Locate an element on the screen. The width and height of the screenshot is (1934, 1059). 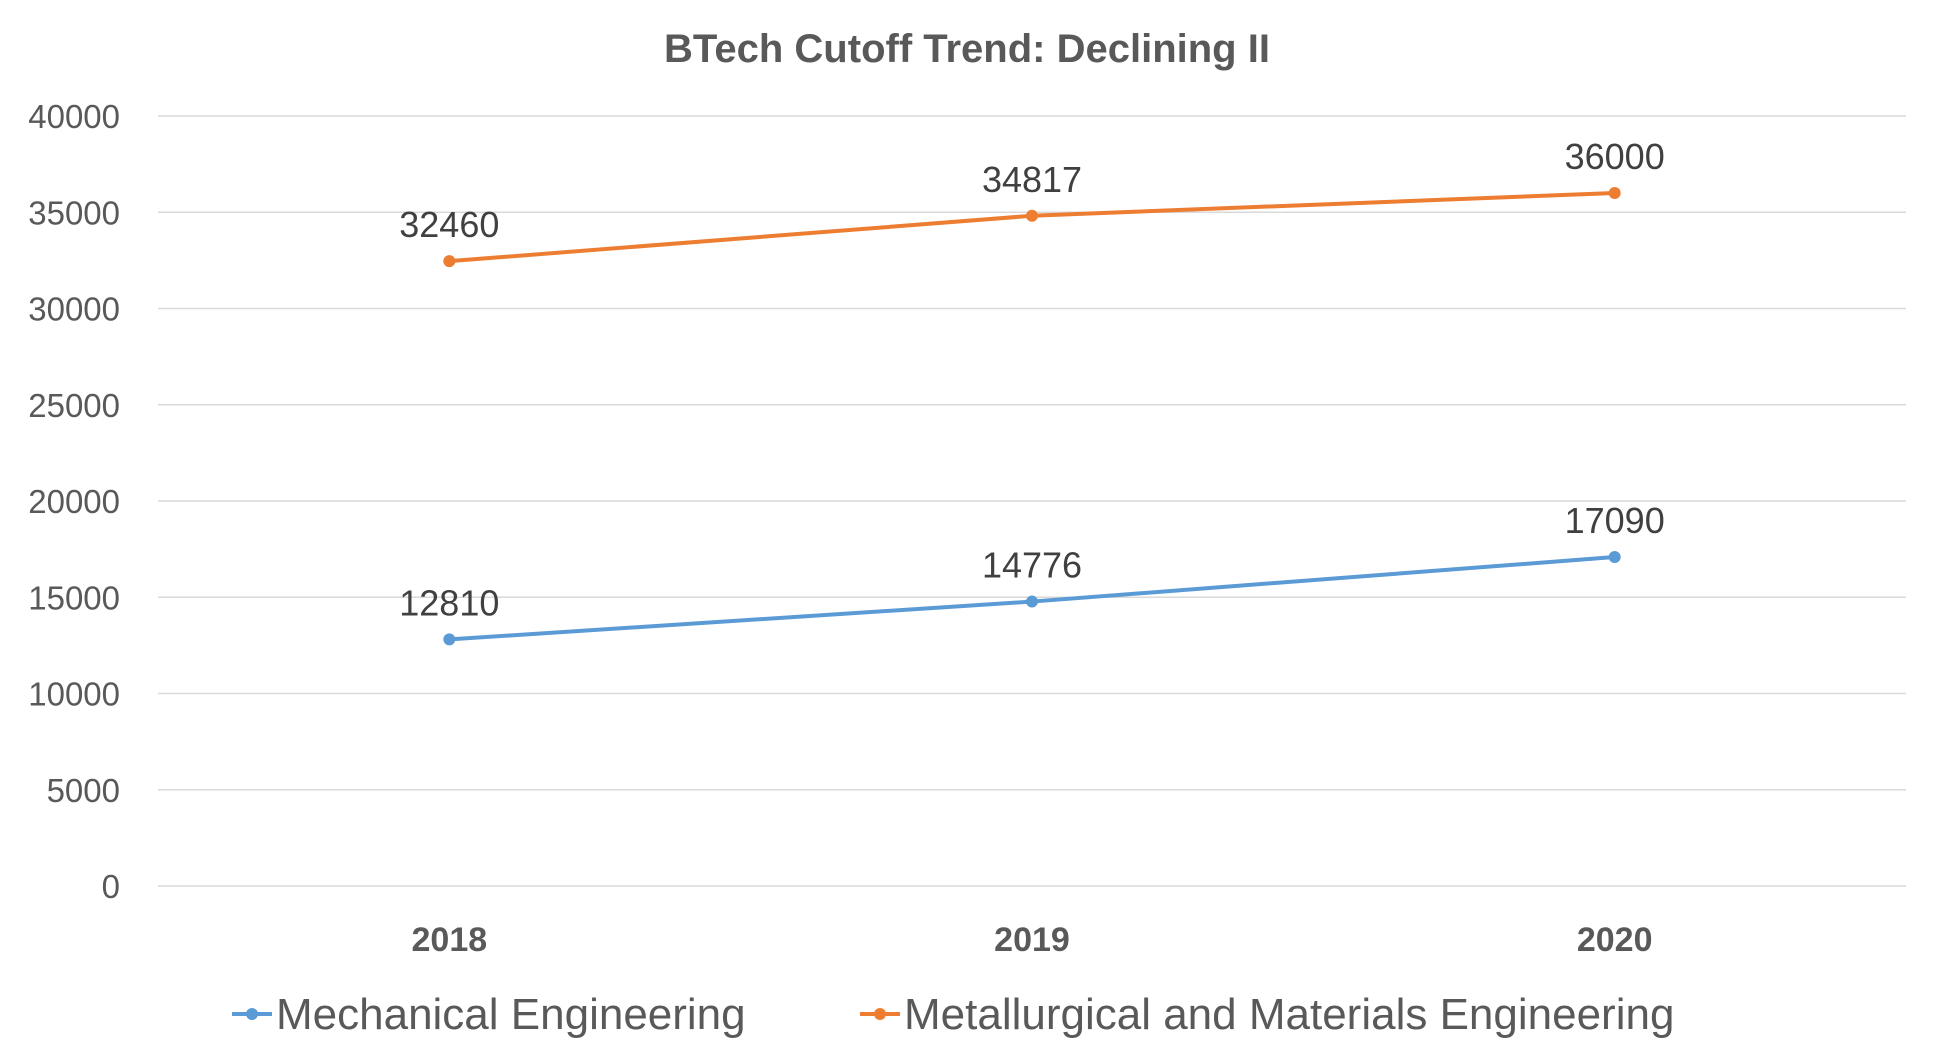
data-label: 34817 is located at coordinates (1032, 179).